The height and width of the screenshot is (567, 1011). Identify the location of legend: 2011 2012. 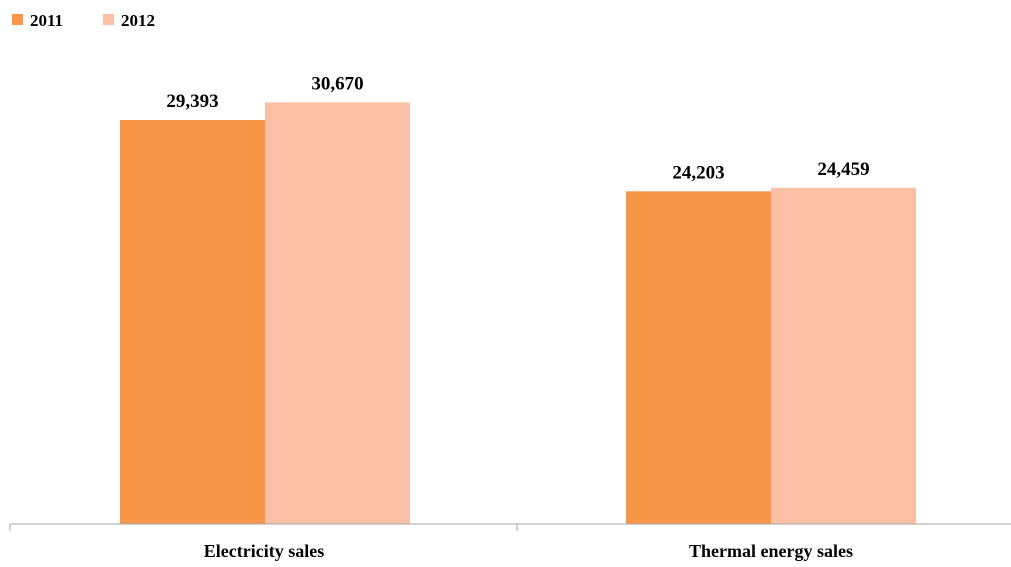
(83, 20).